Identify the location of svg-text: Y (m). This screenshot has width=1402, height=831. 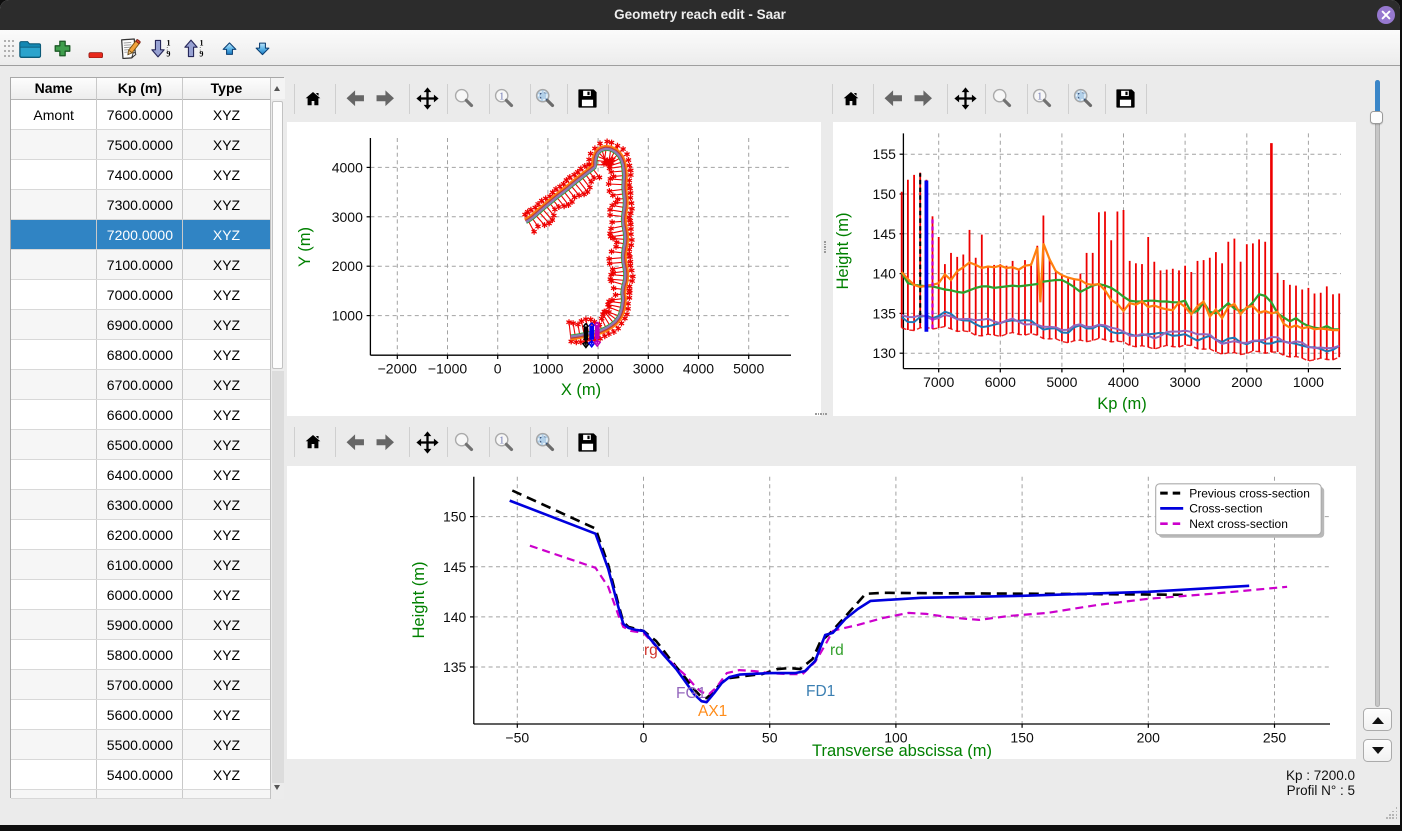
(305, 247).